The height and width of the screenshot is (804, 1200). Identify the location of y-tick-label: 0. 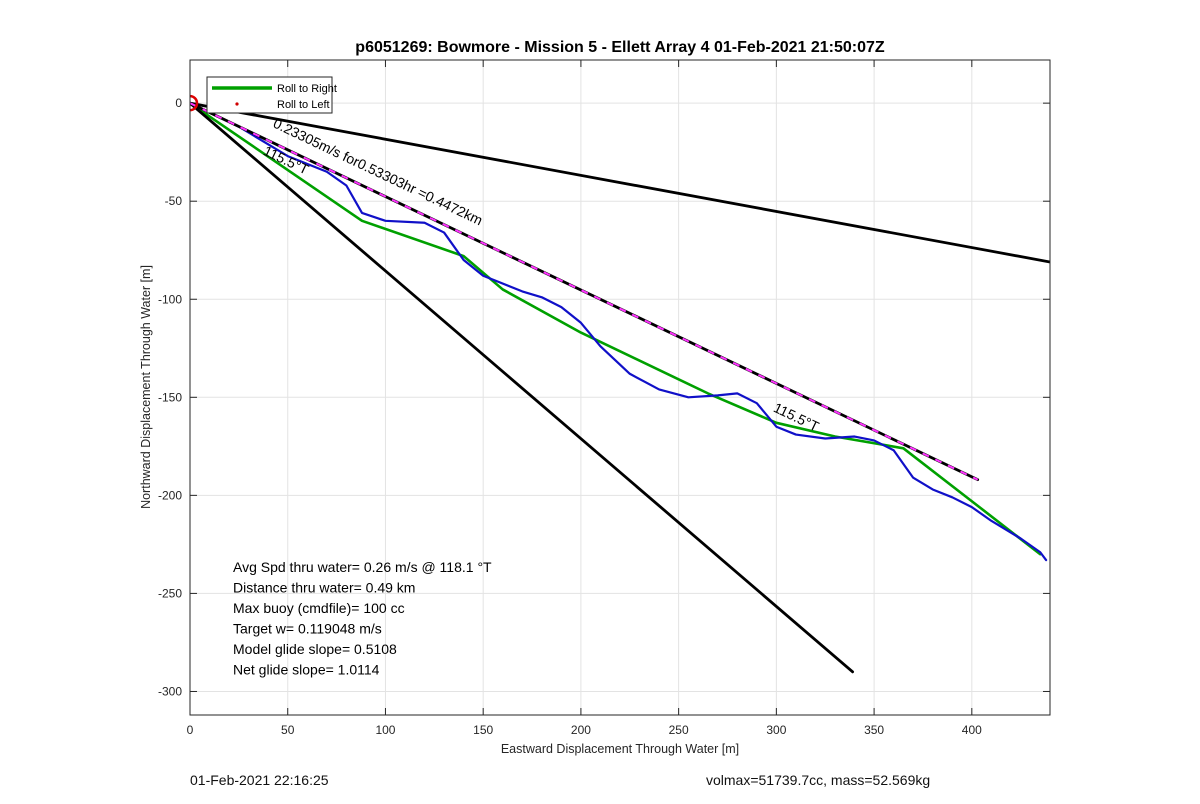
(178, 103).